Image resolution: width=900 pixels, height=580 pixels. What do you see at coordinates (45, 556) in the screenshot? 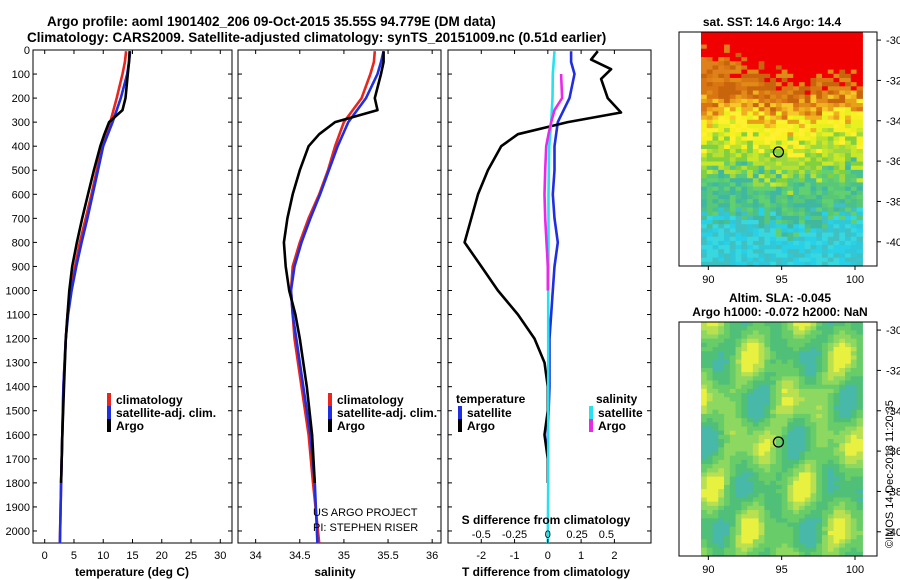
I see `x-tick-label: 0` at bounding box center [45, 556].